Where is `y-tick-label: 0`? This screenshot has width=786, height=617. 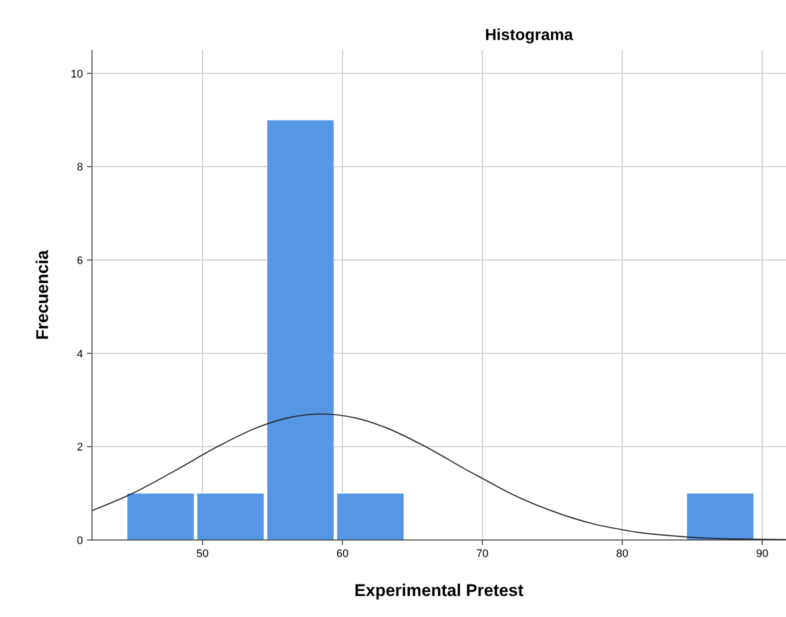 y-tick-label: 0 is located at coordinates (79, 541).